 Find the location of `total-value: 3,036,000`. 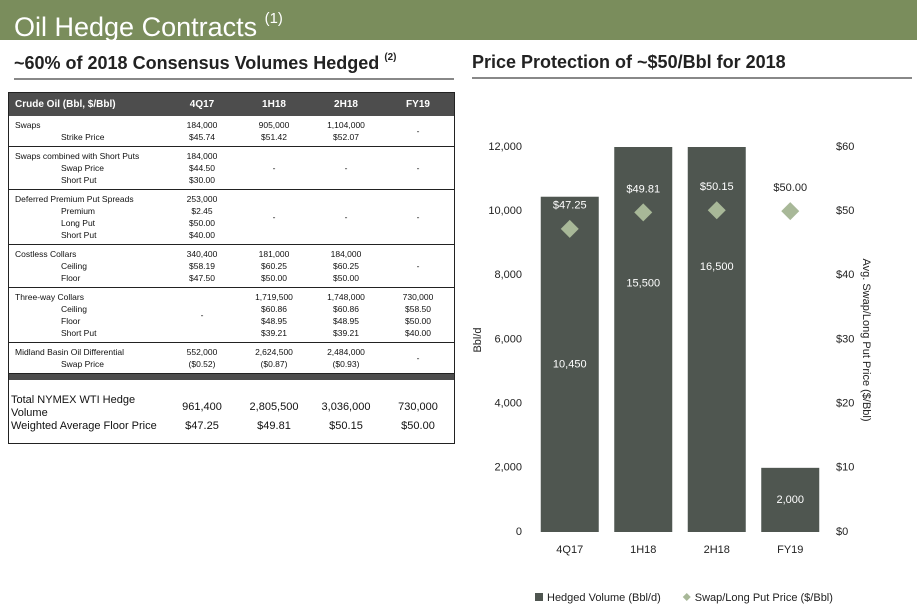

total-value: 3,036,000 is located at coordinates (346, 406).